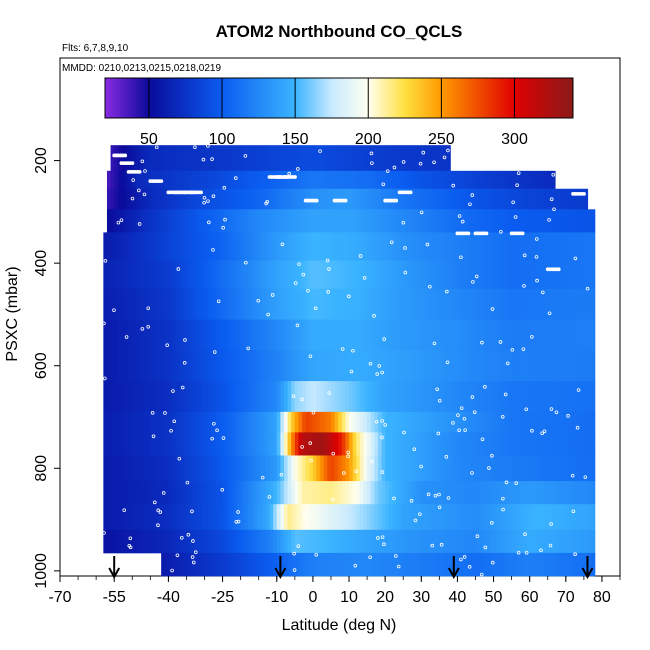 This screenshot has width=650, height=650. What do you see at coordinates (345, 200) in the screenshot?
I see `track-segment-point` at bounding box center [345, 200].